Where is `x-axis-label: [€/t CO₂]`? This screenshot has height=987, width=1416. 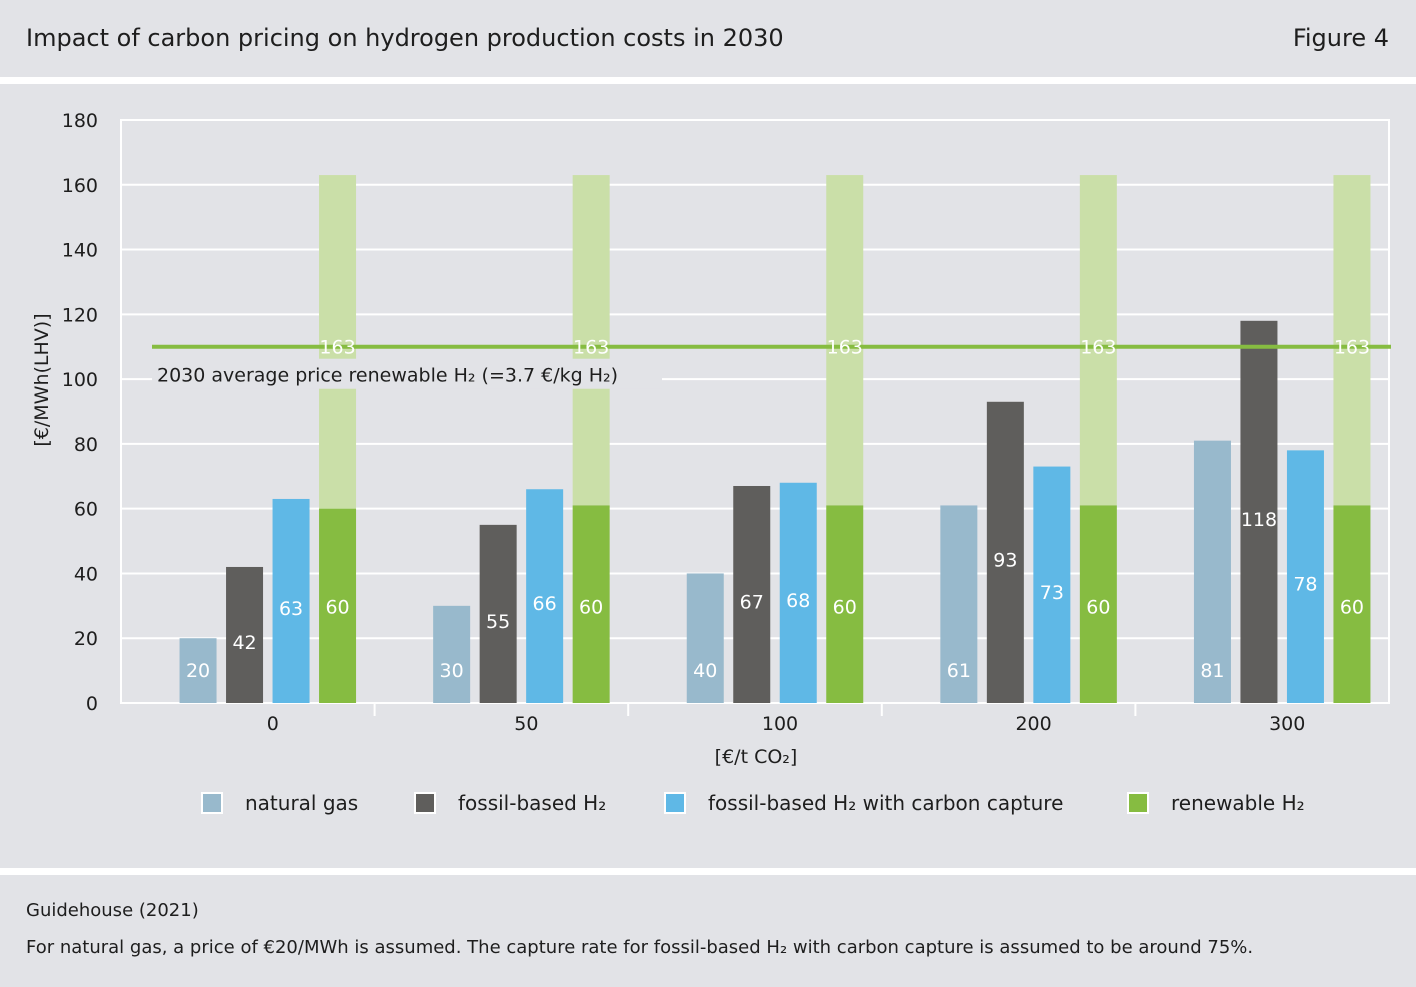
x-axis-label: [€/t CO₂] is located at coordinates (756, 757).